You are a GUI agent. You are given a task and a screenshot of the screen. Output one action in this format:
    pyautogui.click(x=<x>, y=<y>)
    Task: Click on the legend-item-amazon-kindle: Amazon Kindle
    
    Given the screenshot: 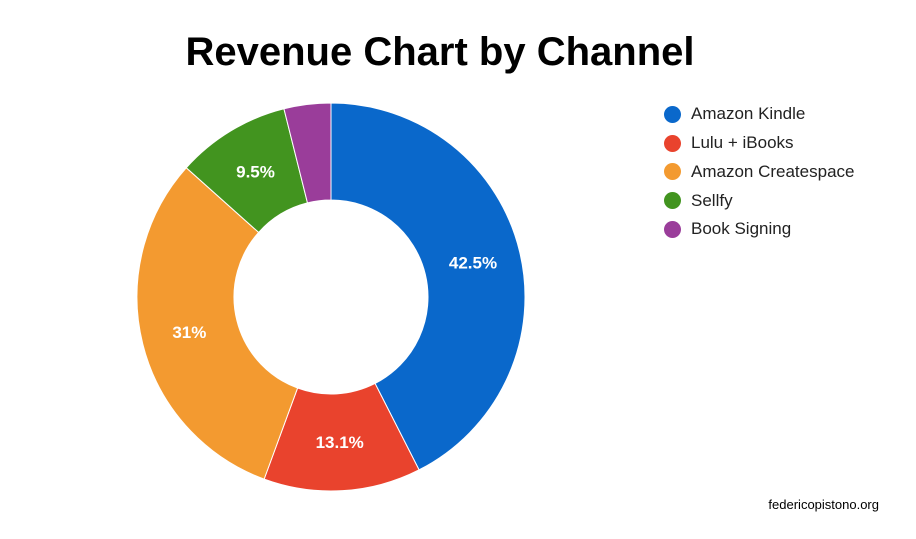 What is the action you would take?
    pyautogui.click(x=759, y=114)
    